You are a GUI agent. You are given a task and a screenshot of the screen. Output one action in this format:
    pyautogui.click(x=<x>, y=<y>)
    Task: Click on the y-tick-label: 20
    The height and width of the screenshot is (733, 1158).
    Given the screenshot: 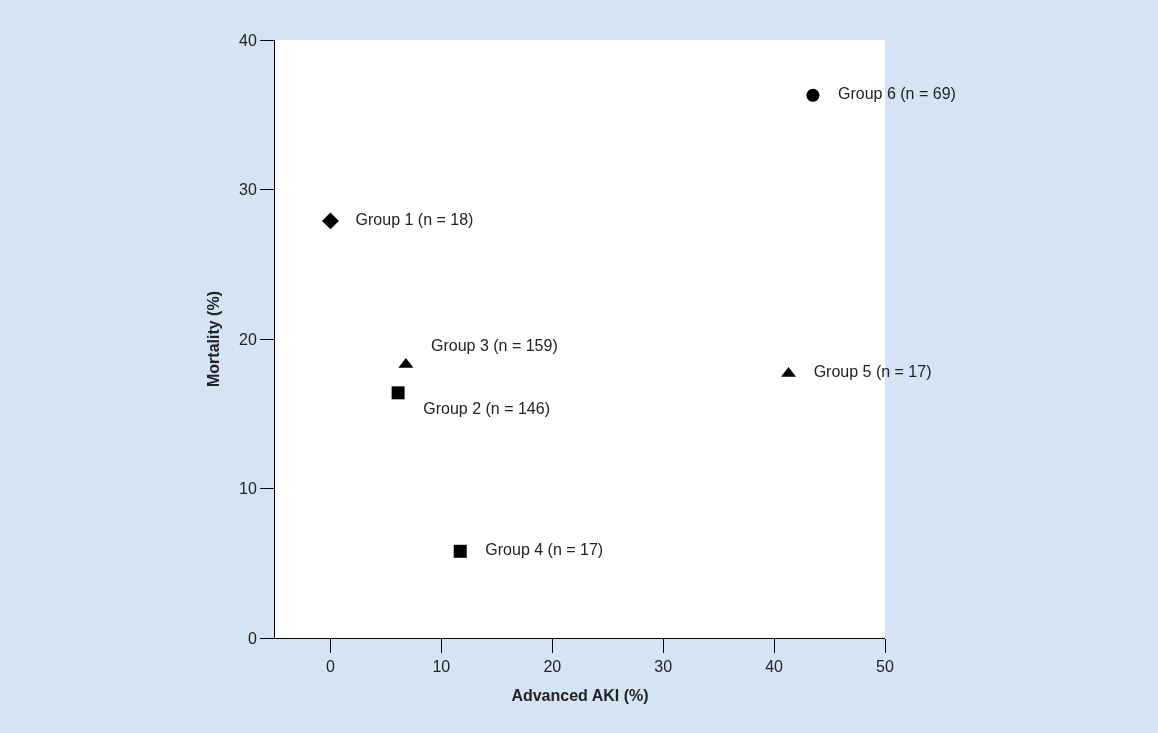 What is the action you would take?
    pyautogui.click(x=248, y=339)
    